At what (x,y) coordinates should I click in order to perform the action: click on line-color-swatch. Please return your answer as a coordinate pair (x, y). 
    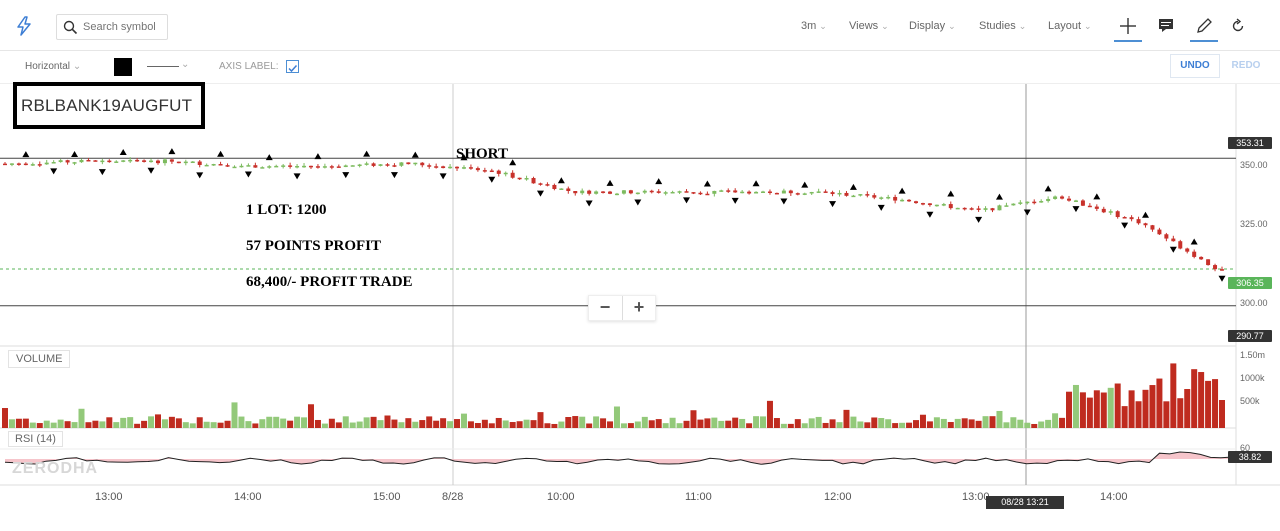
    Looking at the image, I should click on (123, 67).